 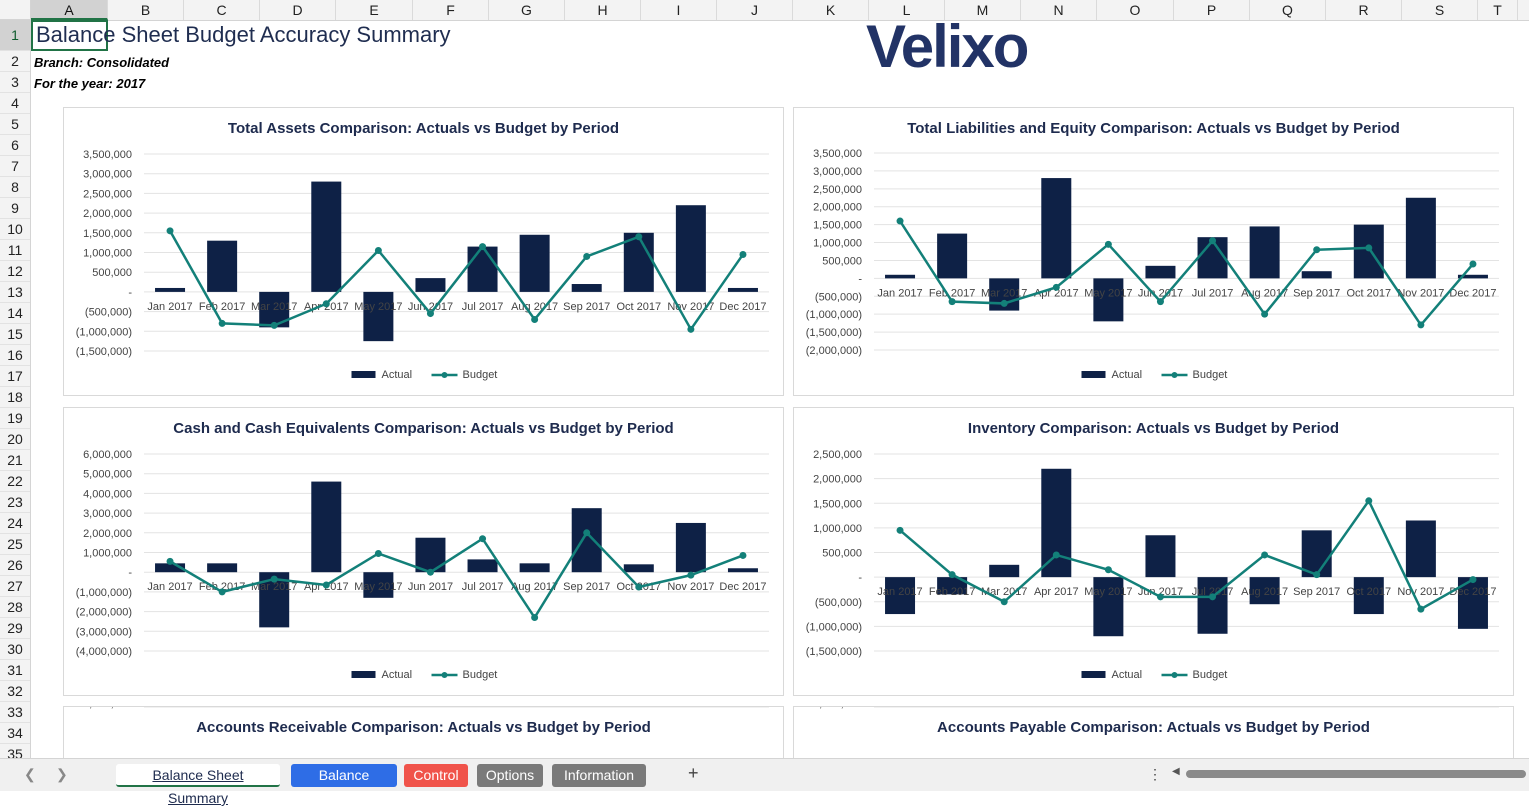 I want to click on branch-label: Branch: Consolidated, so click(x=102, y=62).